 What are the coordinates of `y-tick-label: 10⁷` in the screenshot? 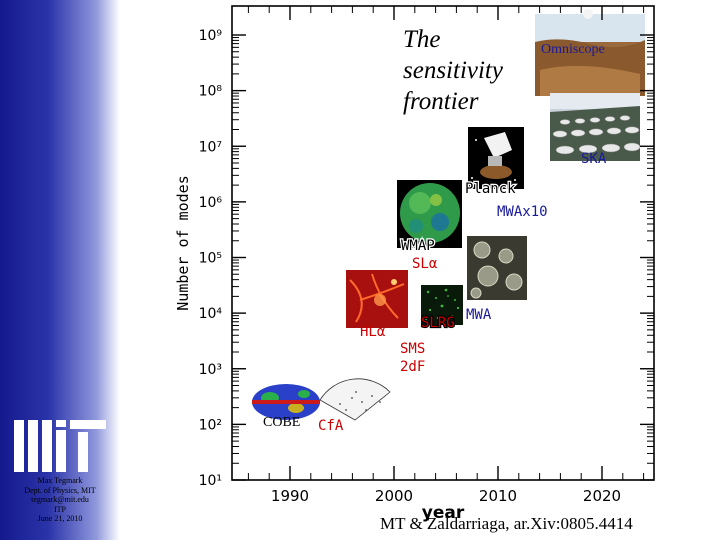 It's located at (210, 147).